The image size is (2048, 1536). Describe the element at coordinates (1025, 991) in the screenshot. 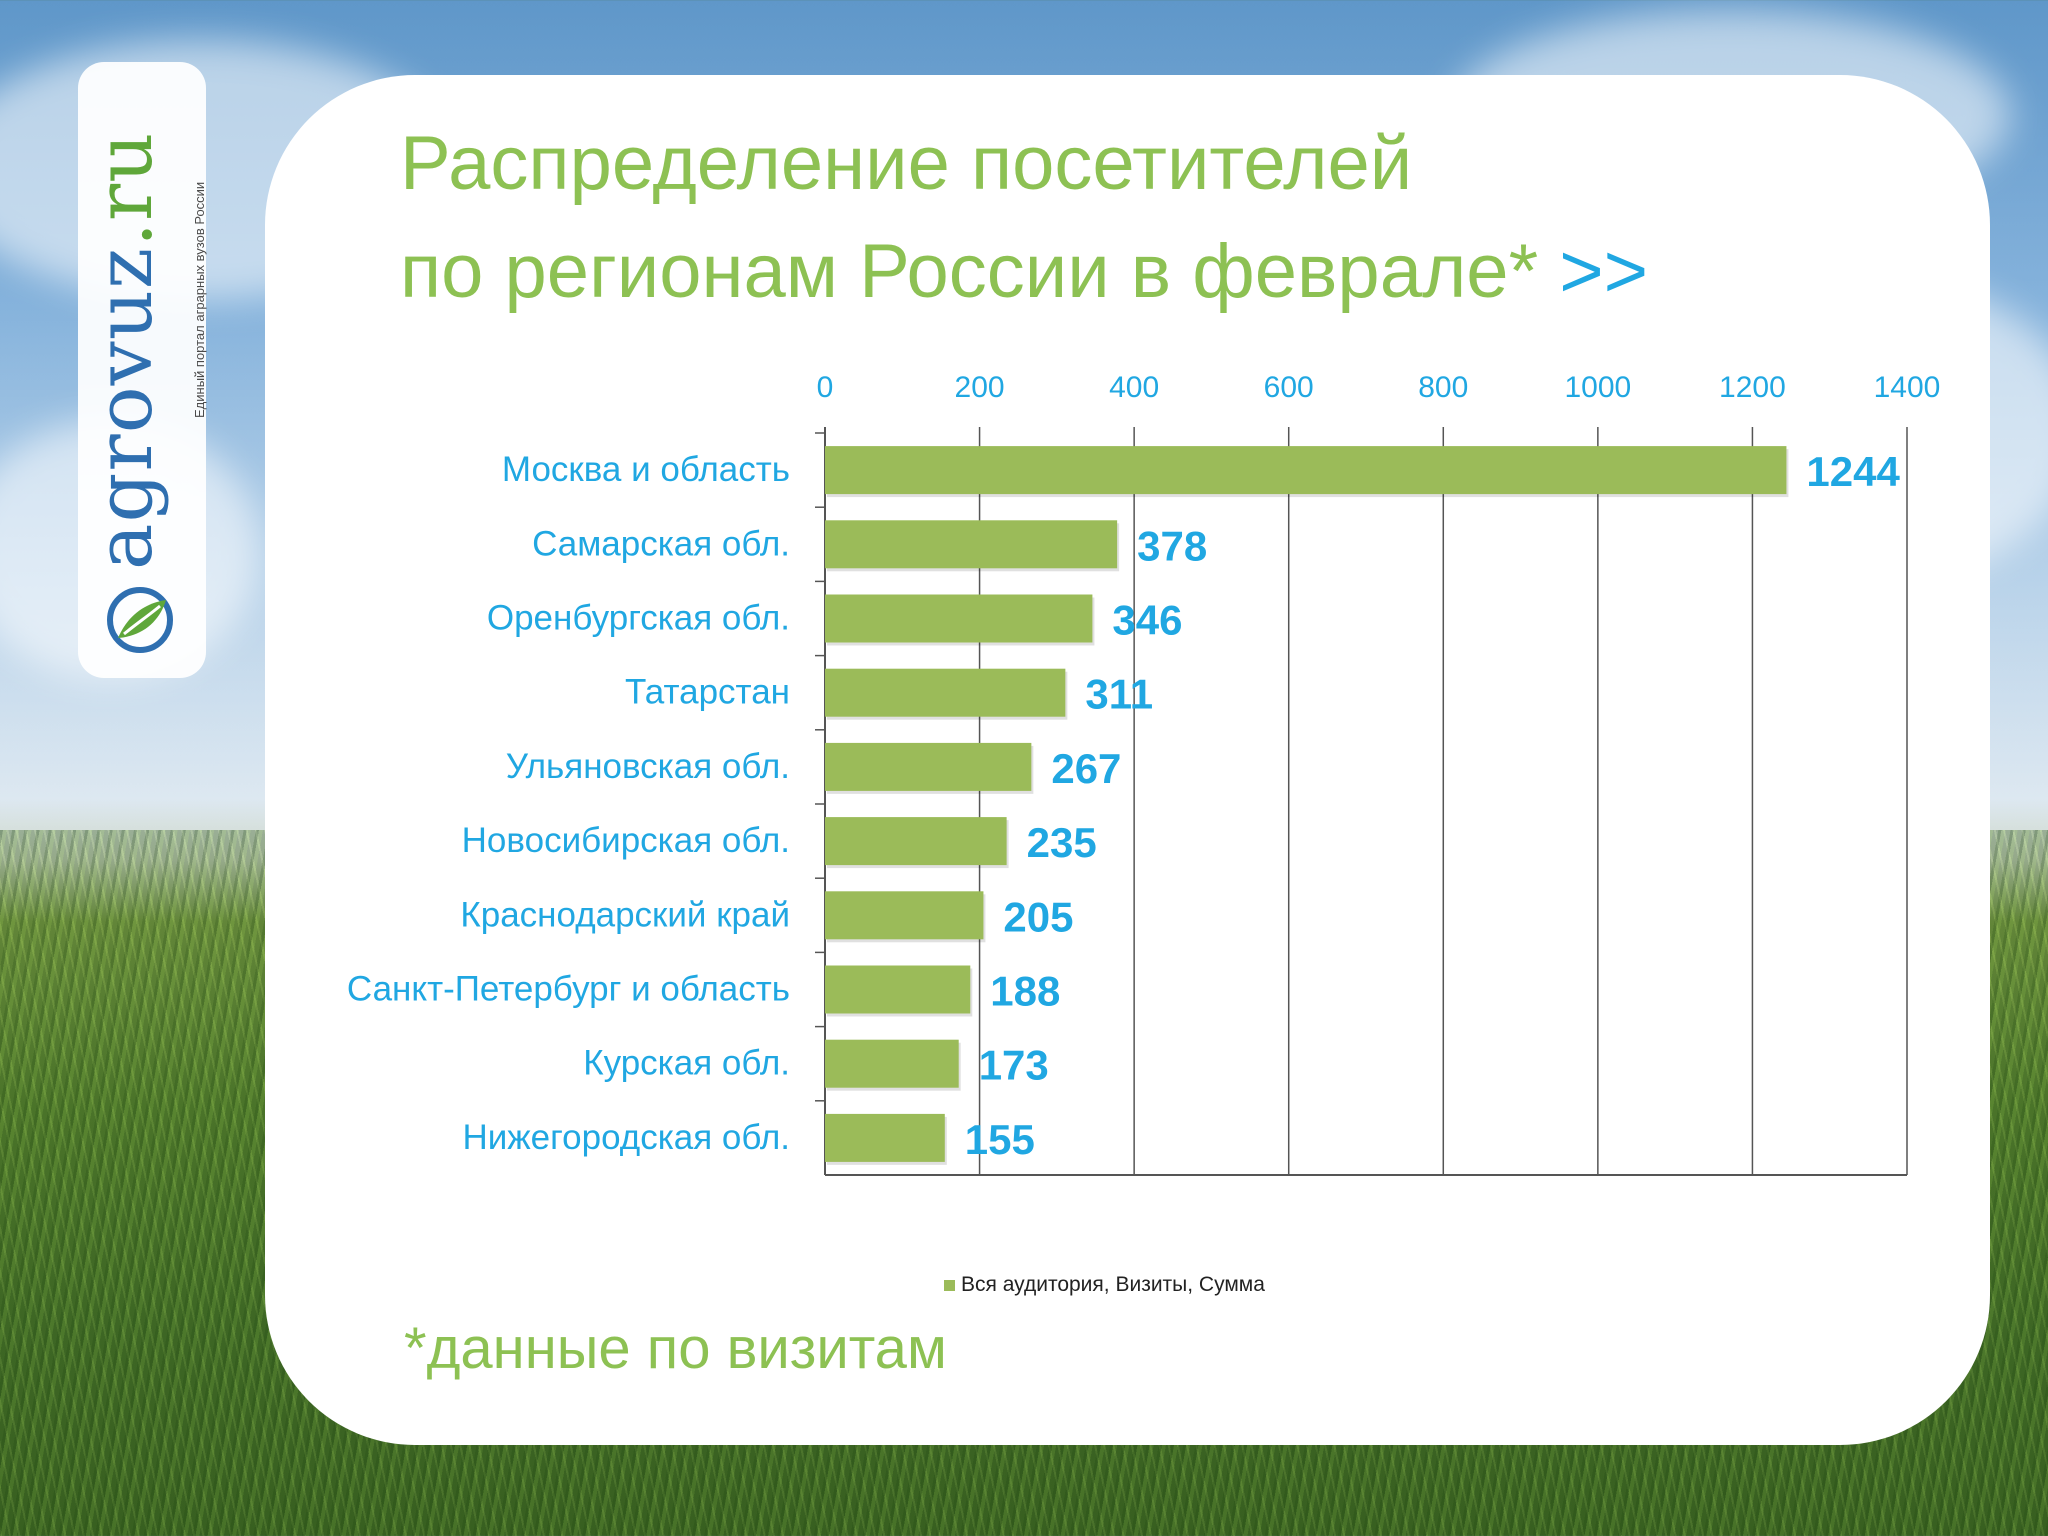

I see `data-label: 188` at that location.